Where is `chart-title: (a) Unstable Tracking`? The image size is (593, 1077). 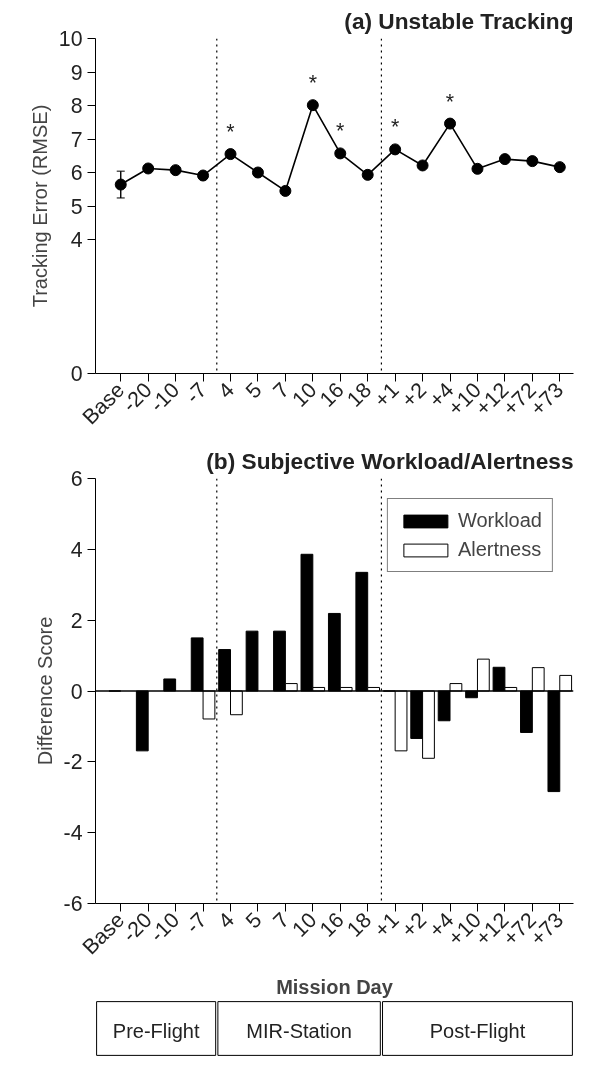 chart-title: (a) Unstable Tracking is located at coordinates (459, 20).